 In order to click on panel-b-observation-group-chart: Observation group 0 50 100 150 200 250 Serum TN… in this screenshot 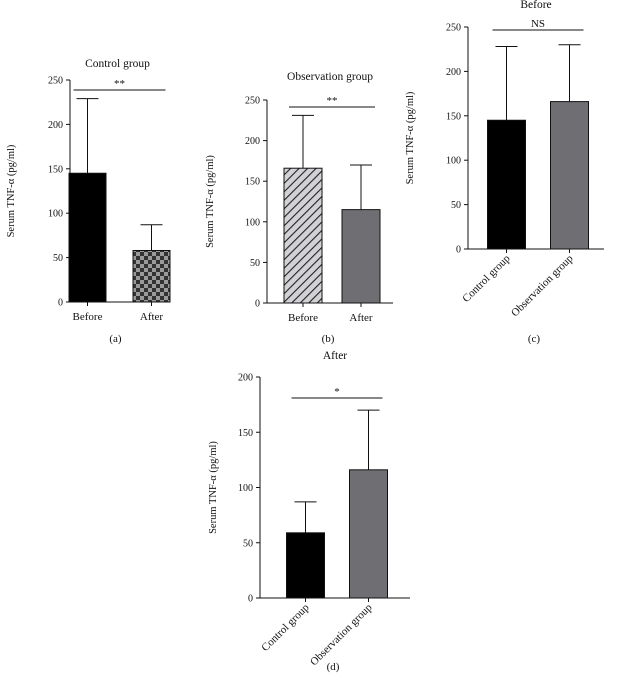, I will do `click(299, 208)`.